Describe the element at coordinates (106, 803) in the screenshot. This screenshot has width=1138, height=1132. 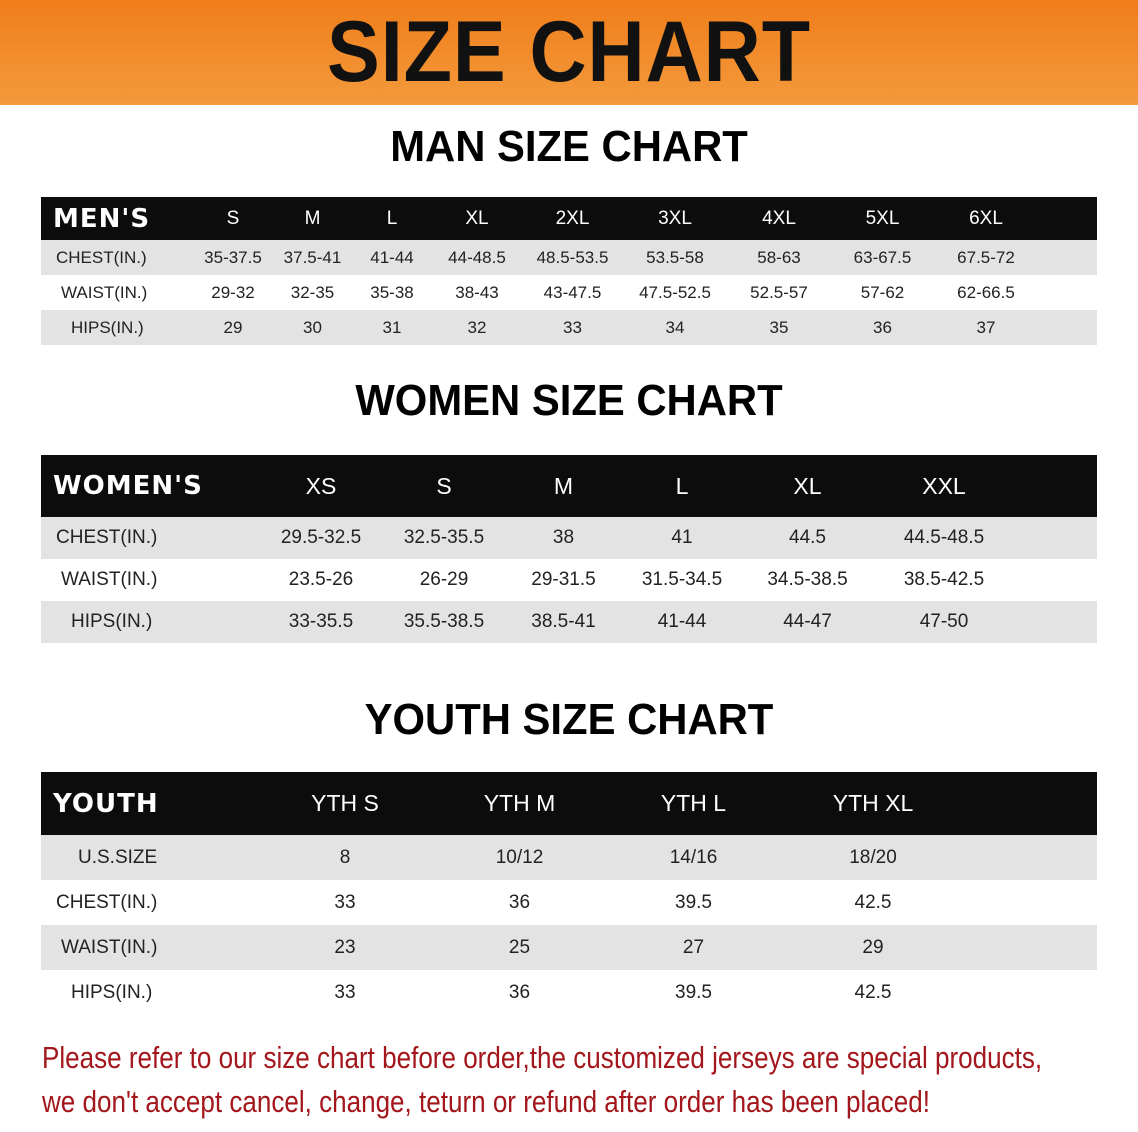
I see `table-title-cell: YOUTH` at that location.